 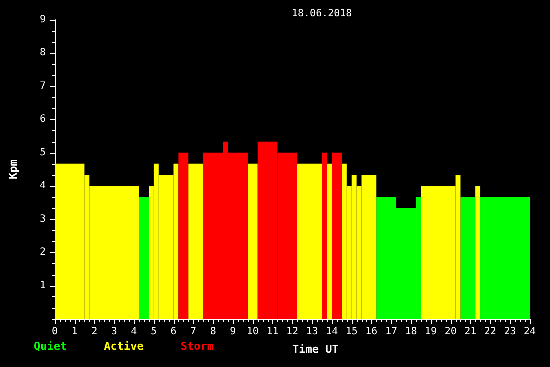 I want to click on x-tick-label: 17, so click(x=391, y=332).